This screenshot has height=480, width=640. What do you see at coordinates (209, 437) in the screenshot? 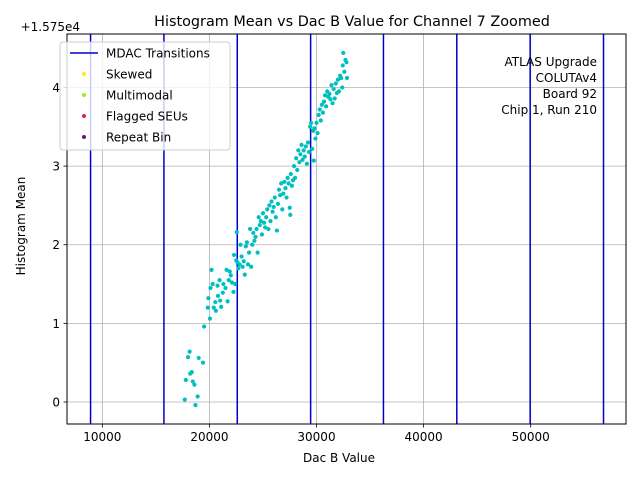
I see `x-tick-label: 20000` at bounding box center [209, 437].